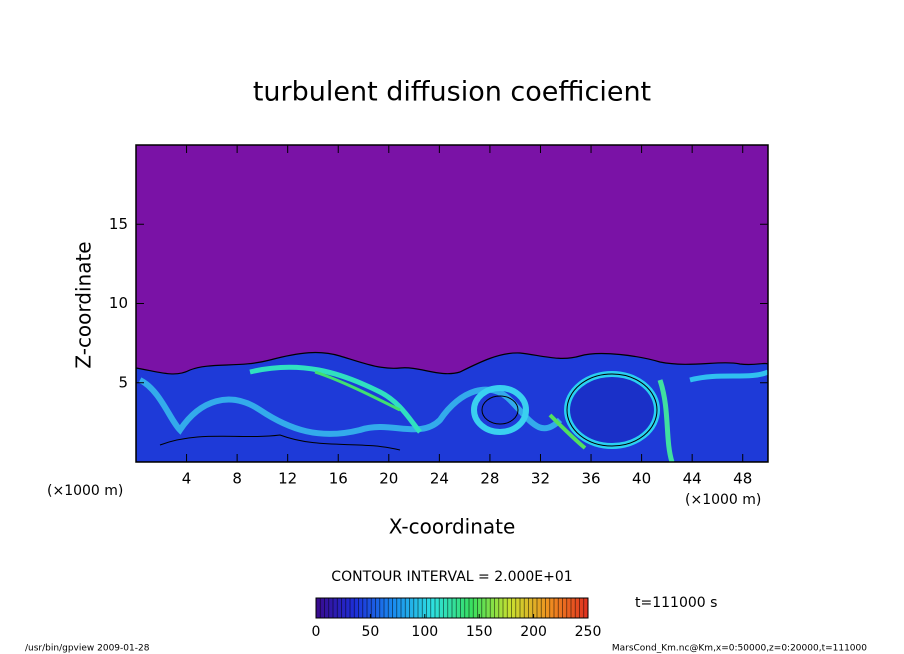 Image resolution: width=904 pixels, height=654 pixels. What do you see at coordinates (84, 304) in the screenshot?
I see `y-axis-title: Z-coordinate` at bounding box center [84, 304].